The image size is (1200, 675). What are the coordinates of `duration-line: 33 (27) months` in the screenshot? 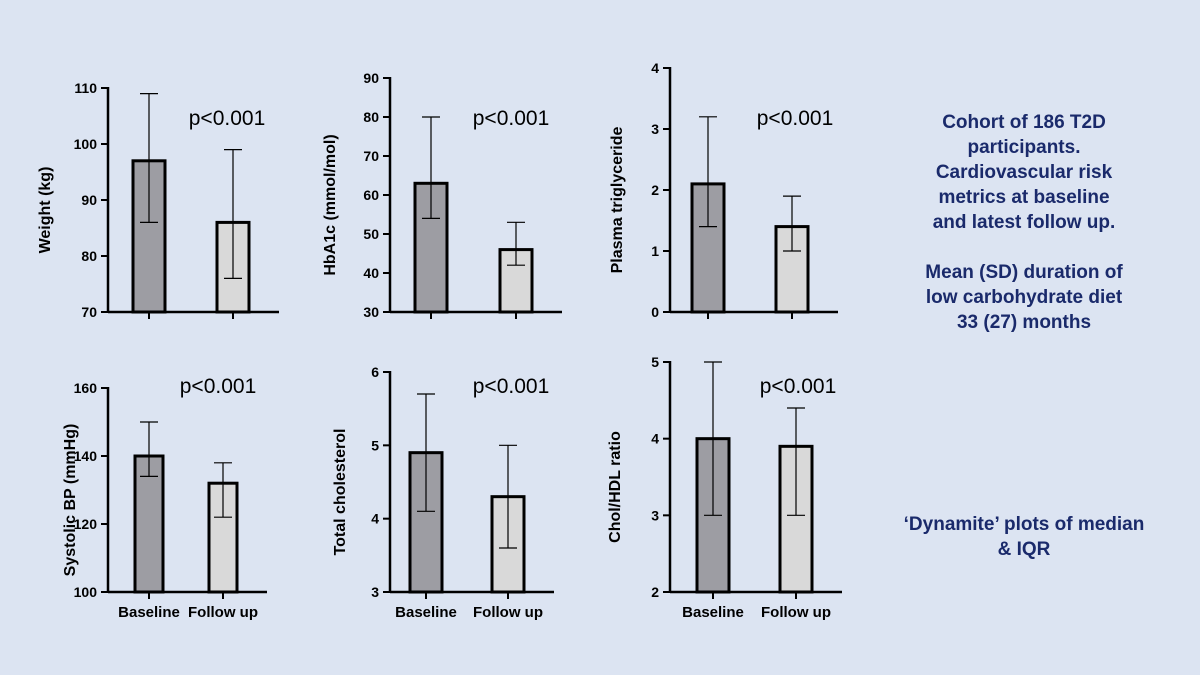 It's located at (1024, 322).